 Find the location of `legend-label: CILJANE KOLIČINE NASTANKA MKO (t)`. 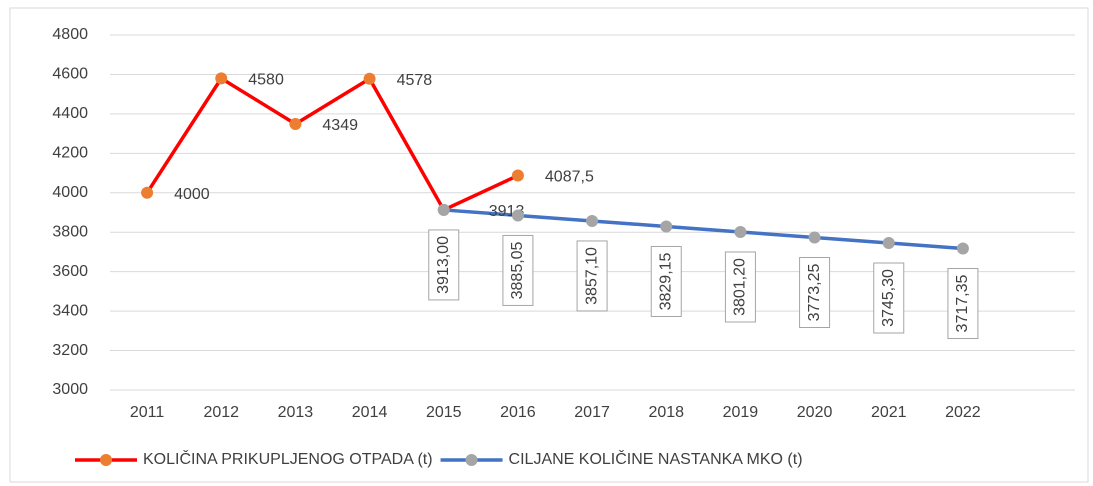

legend-label: CILJANE KOLIČINE NASTANKA MKO (t) is located at coordinates (656, 458).